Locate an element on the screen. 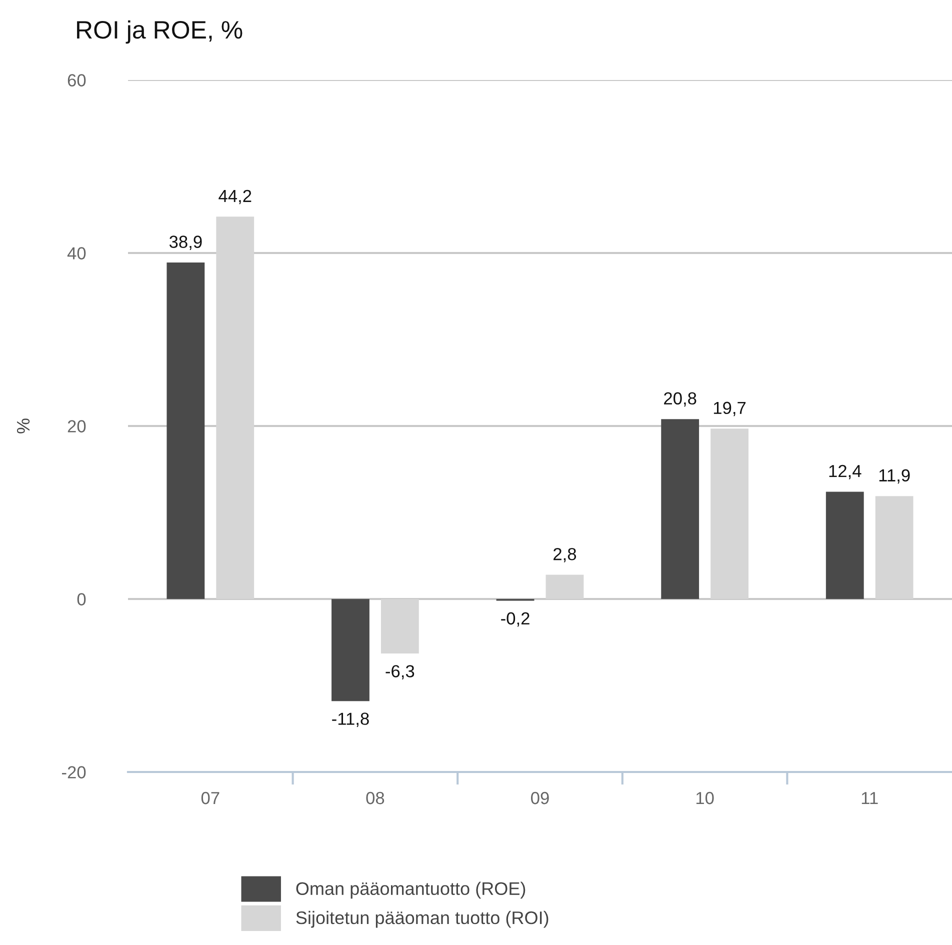 The width and height of the screenshot is (952, 945). y-tick-label: 0 is located at coordinates (81, 599).